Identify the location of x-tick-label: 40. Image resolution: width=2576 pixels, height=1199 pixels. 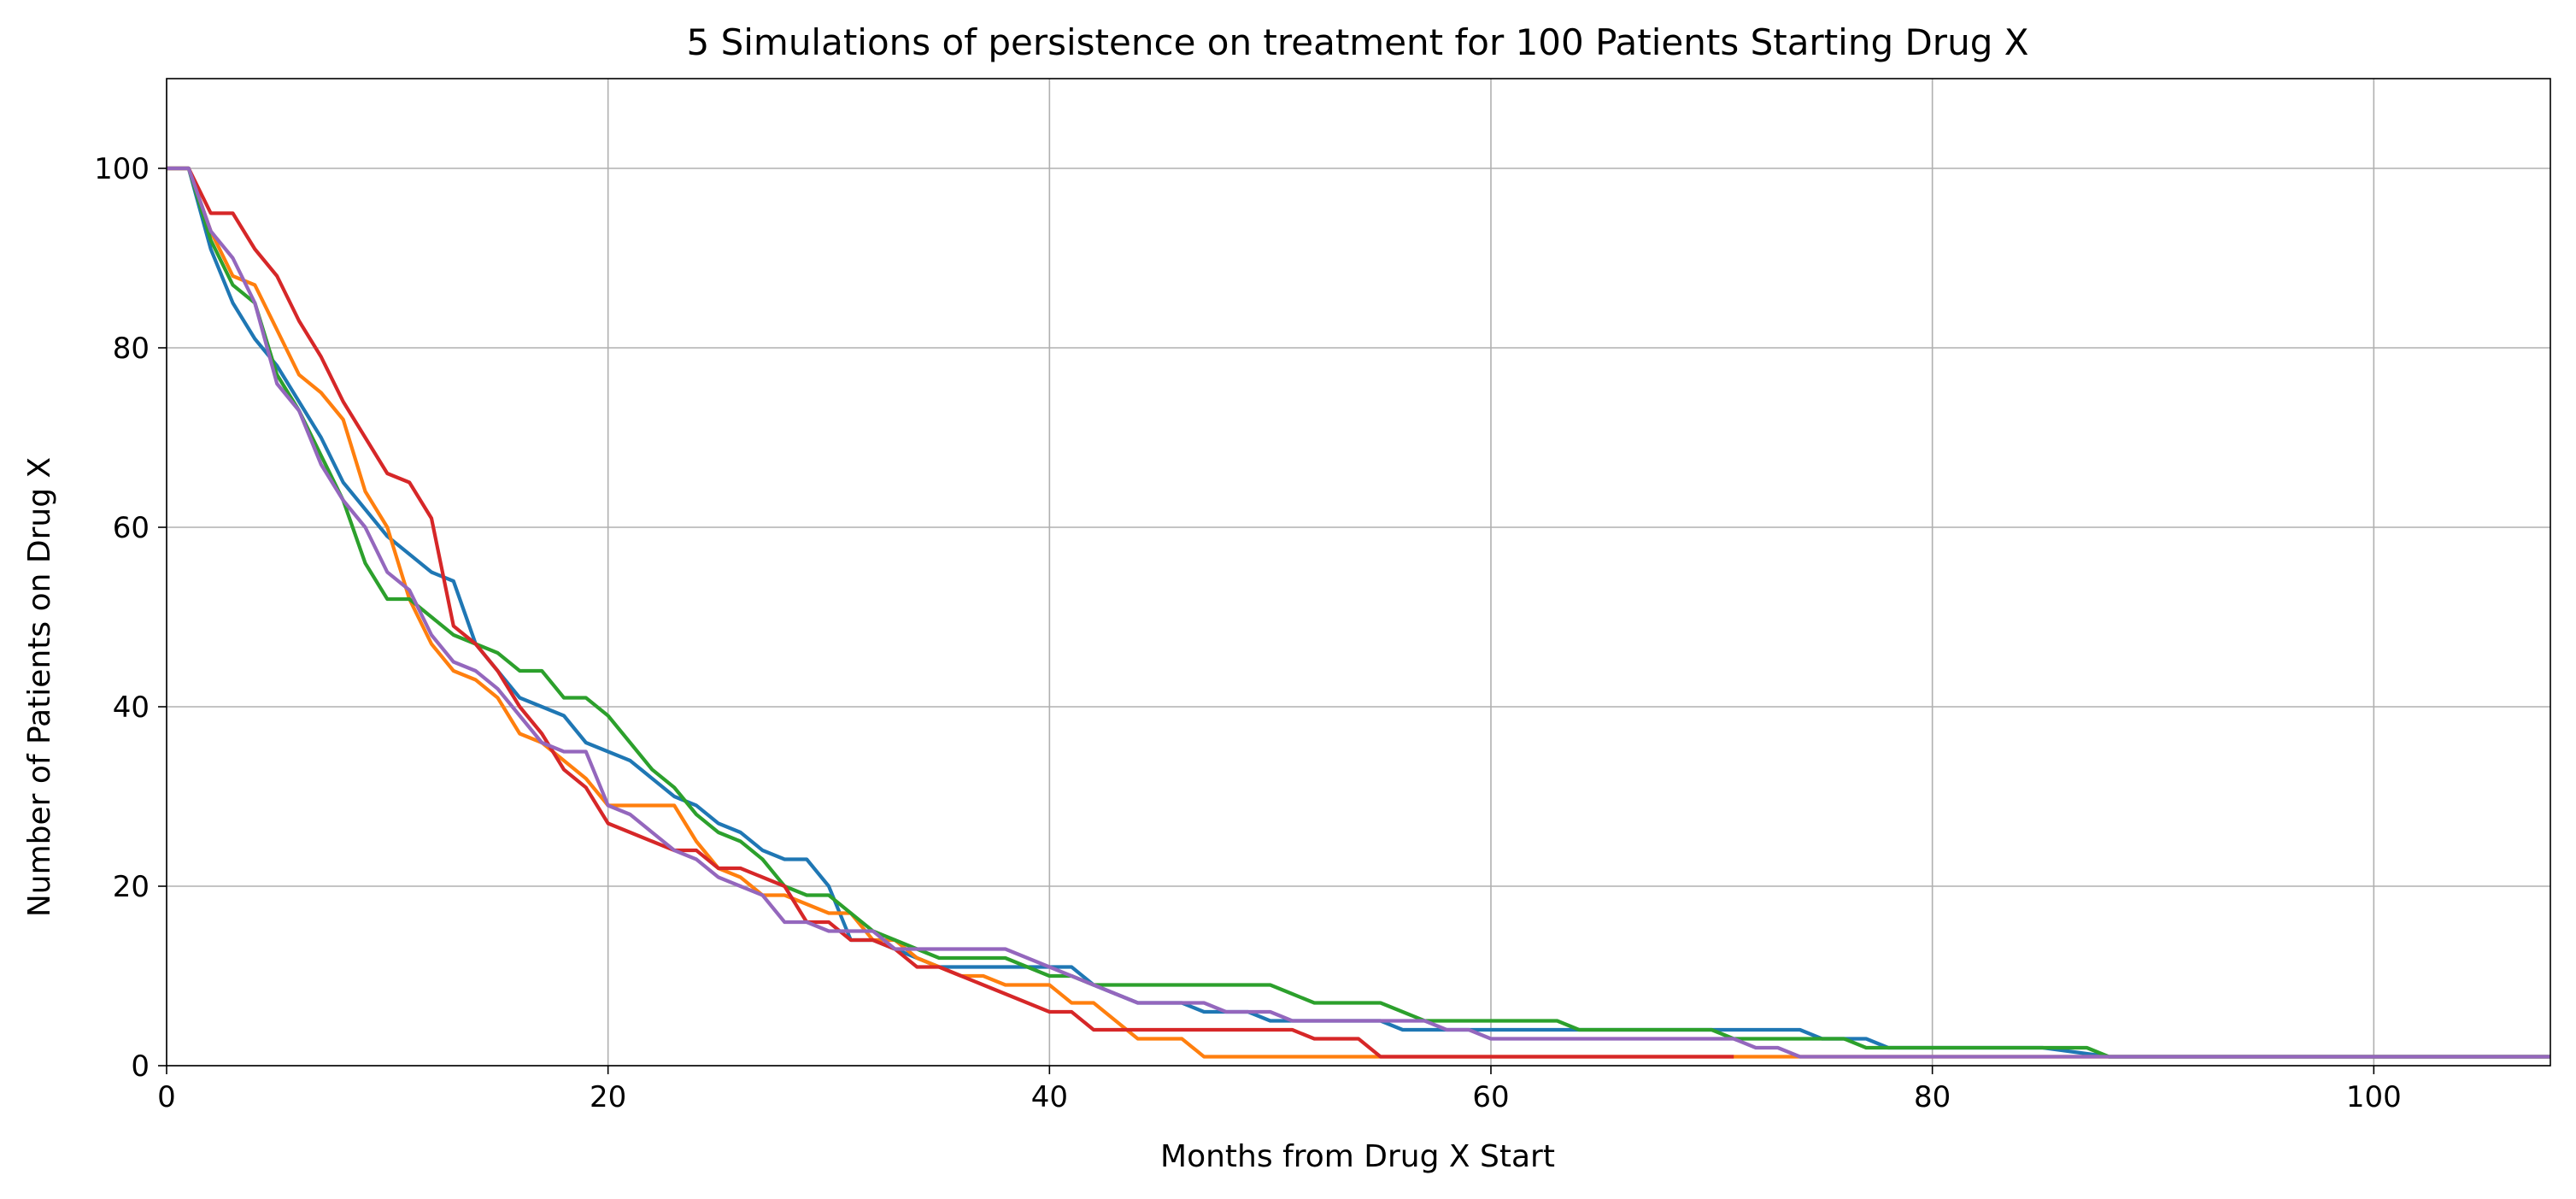
(1049, 1097).